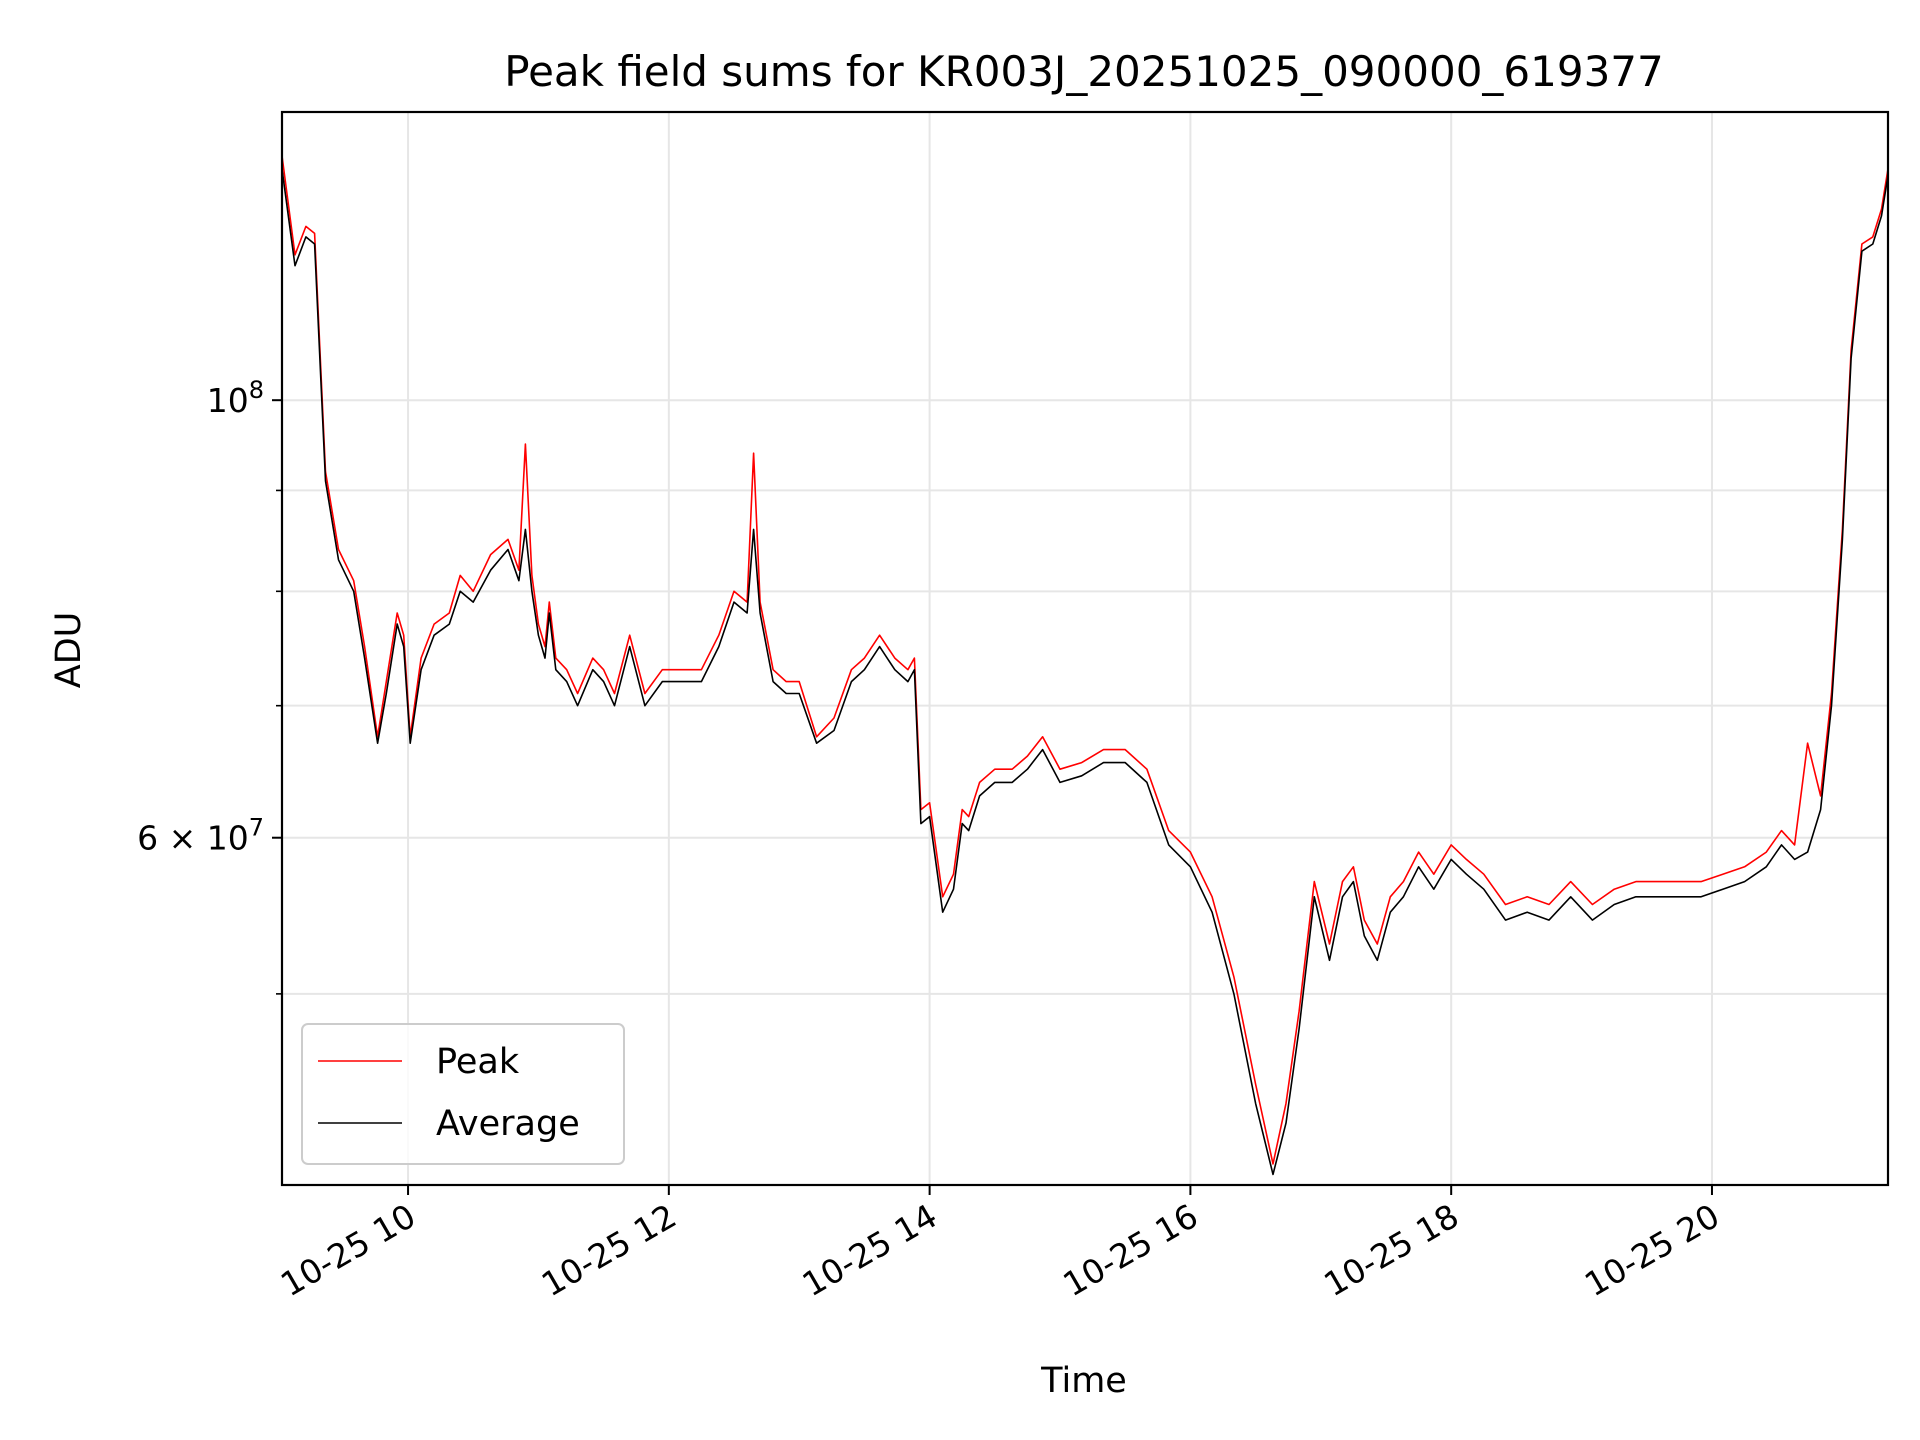 Image resolution: width=1920 pixels, height=1440 pixels. What do you see at coordinates (508, 1124) in the screenshot?
I see `legend-average-label: Average` at bounding box center [508, 1124].